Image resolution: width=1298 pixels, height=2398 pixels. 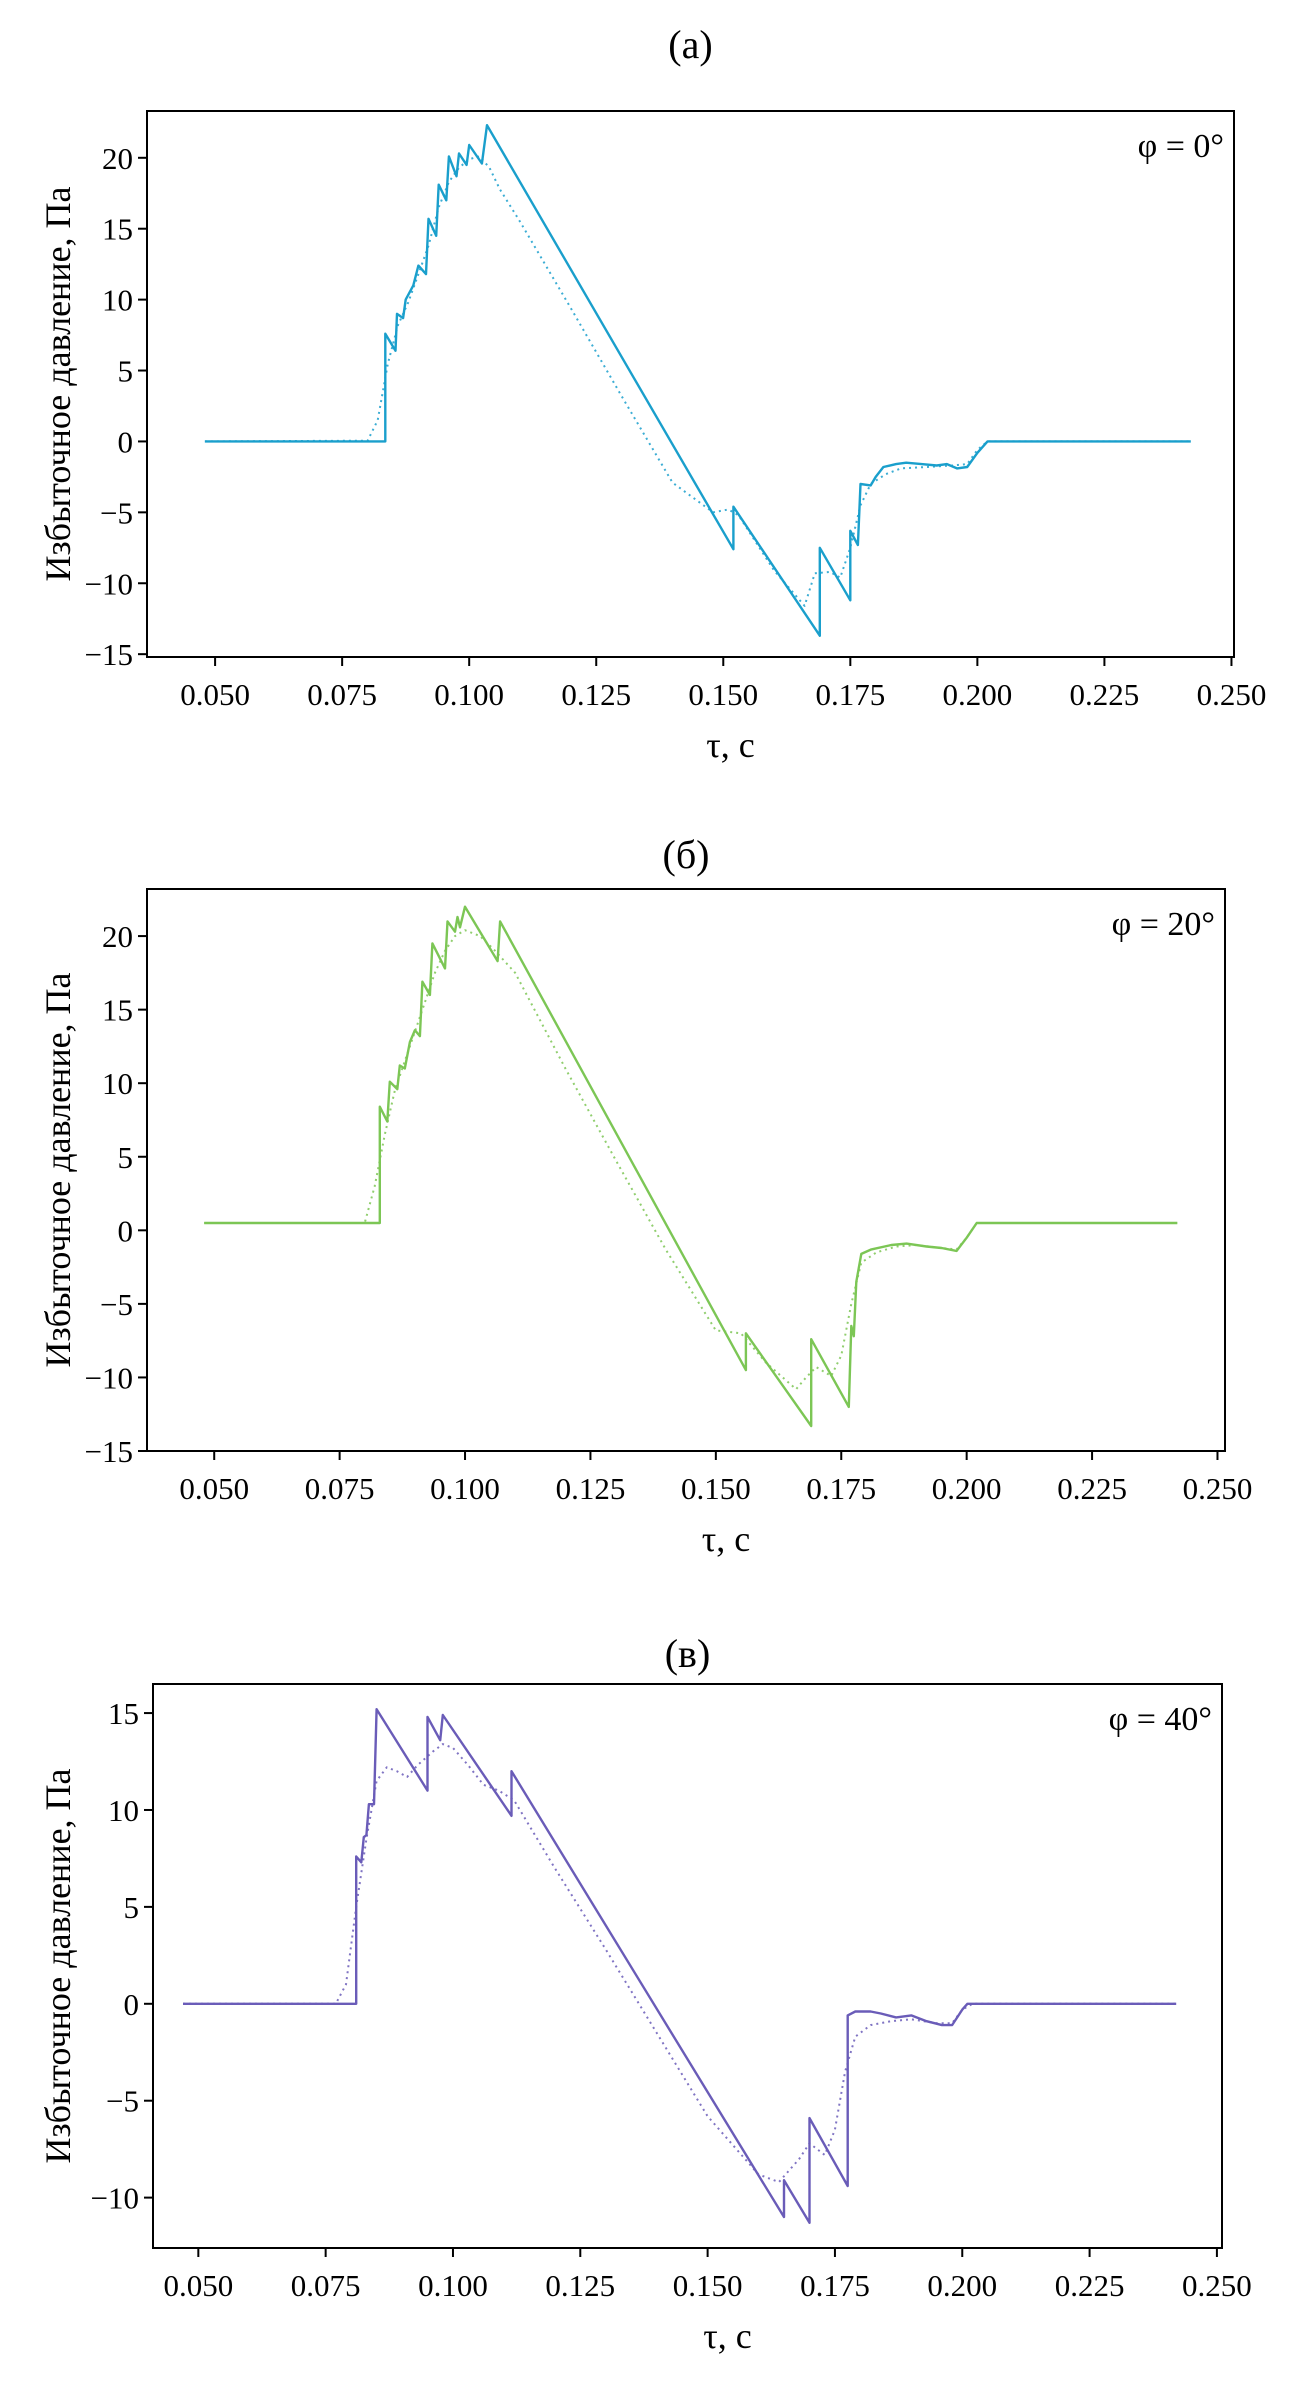 I want to click on angle-annotation: φ = 20°, so click(x=1163, y=924).